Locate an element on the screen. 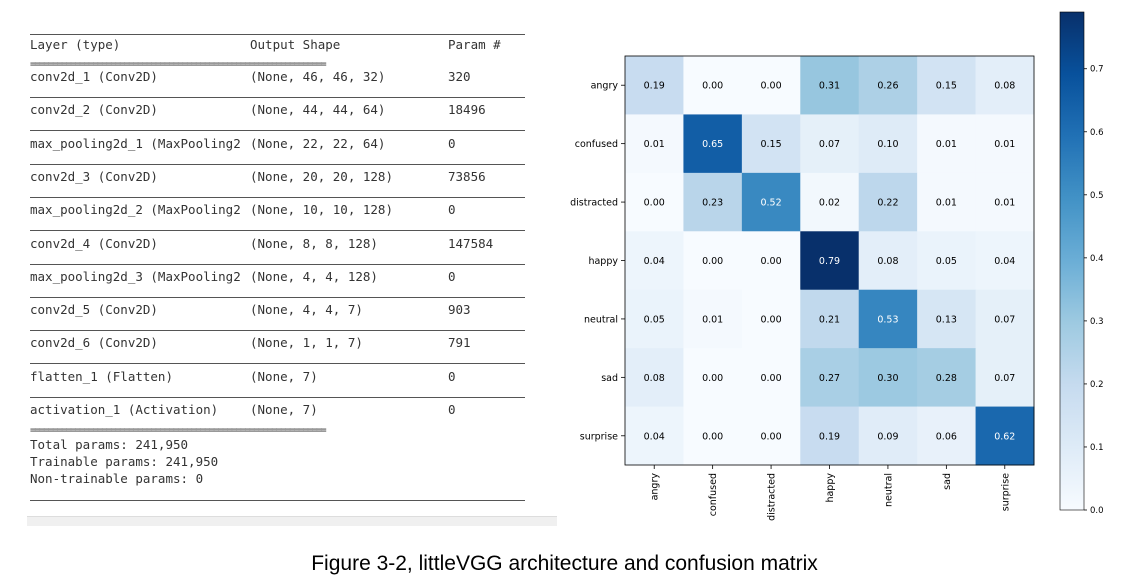 This screenshot has height=586, width=1129. cell-value-label: 0.19 is located at coordinates (829, 436).